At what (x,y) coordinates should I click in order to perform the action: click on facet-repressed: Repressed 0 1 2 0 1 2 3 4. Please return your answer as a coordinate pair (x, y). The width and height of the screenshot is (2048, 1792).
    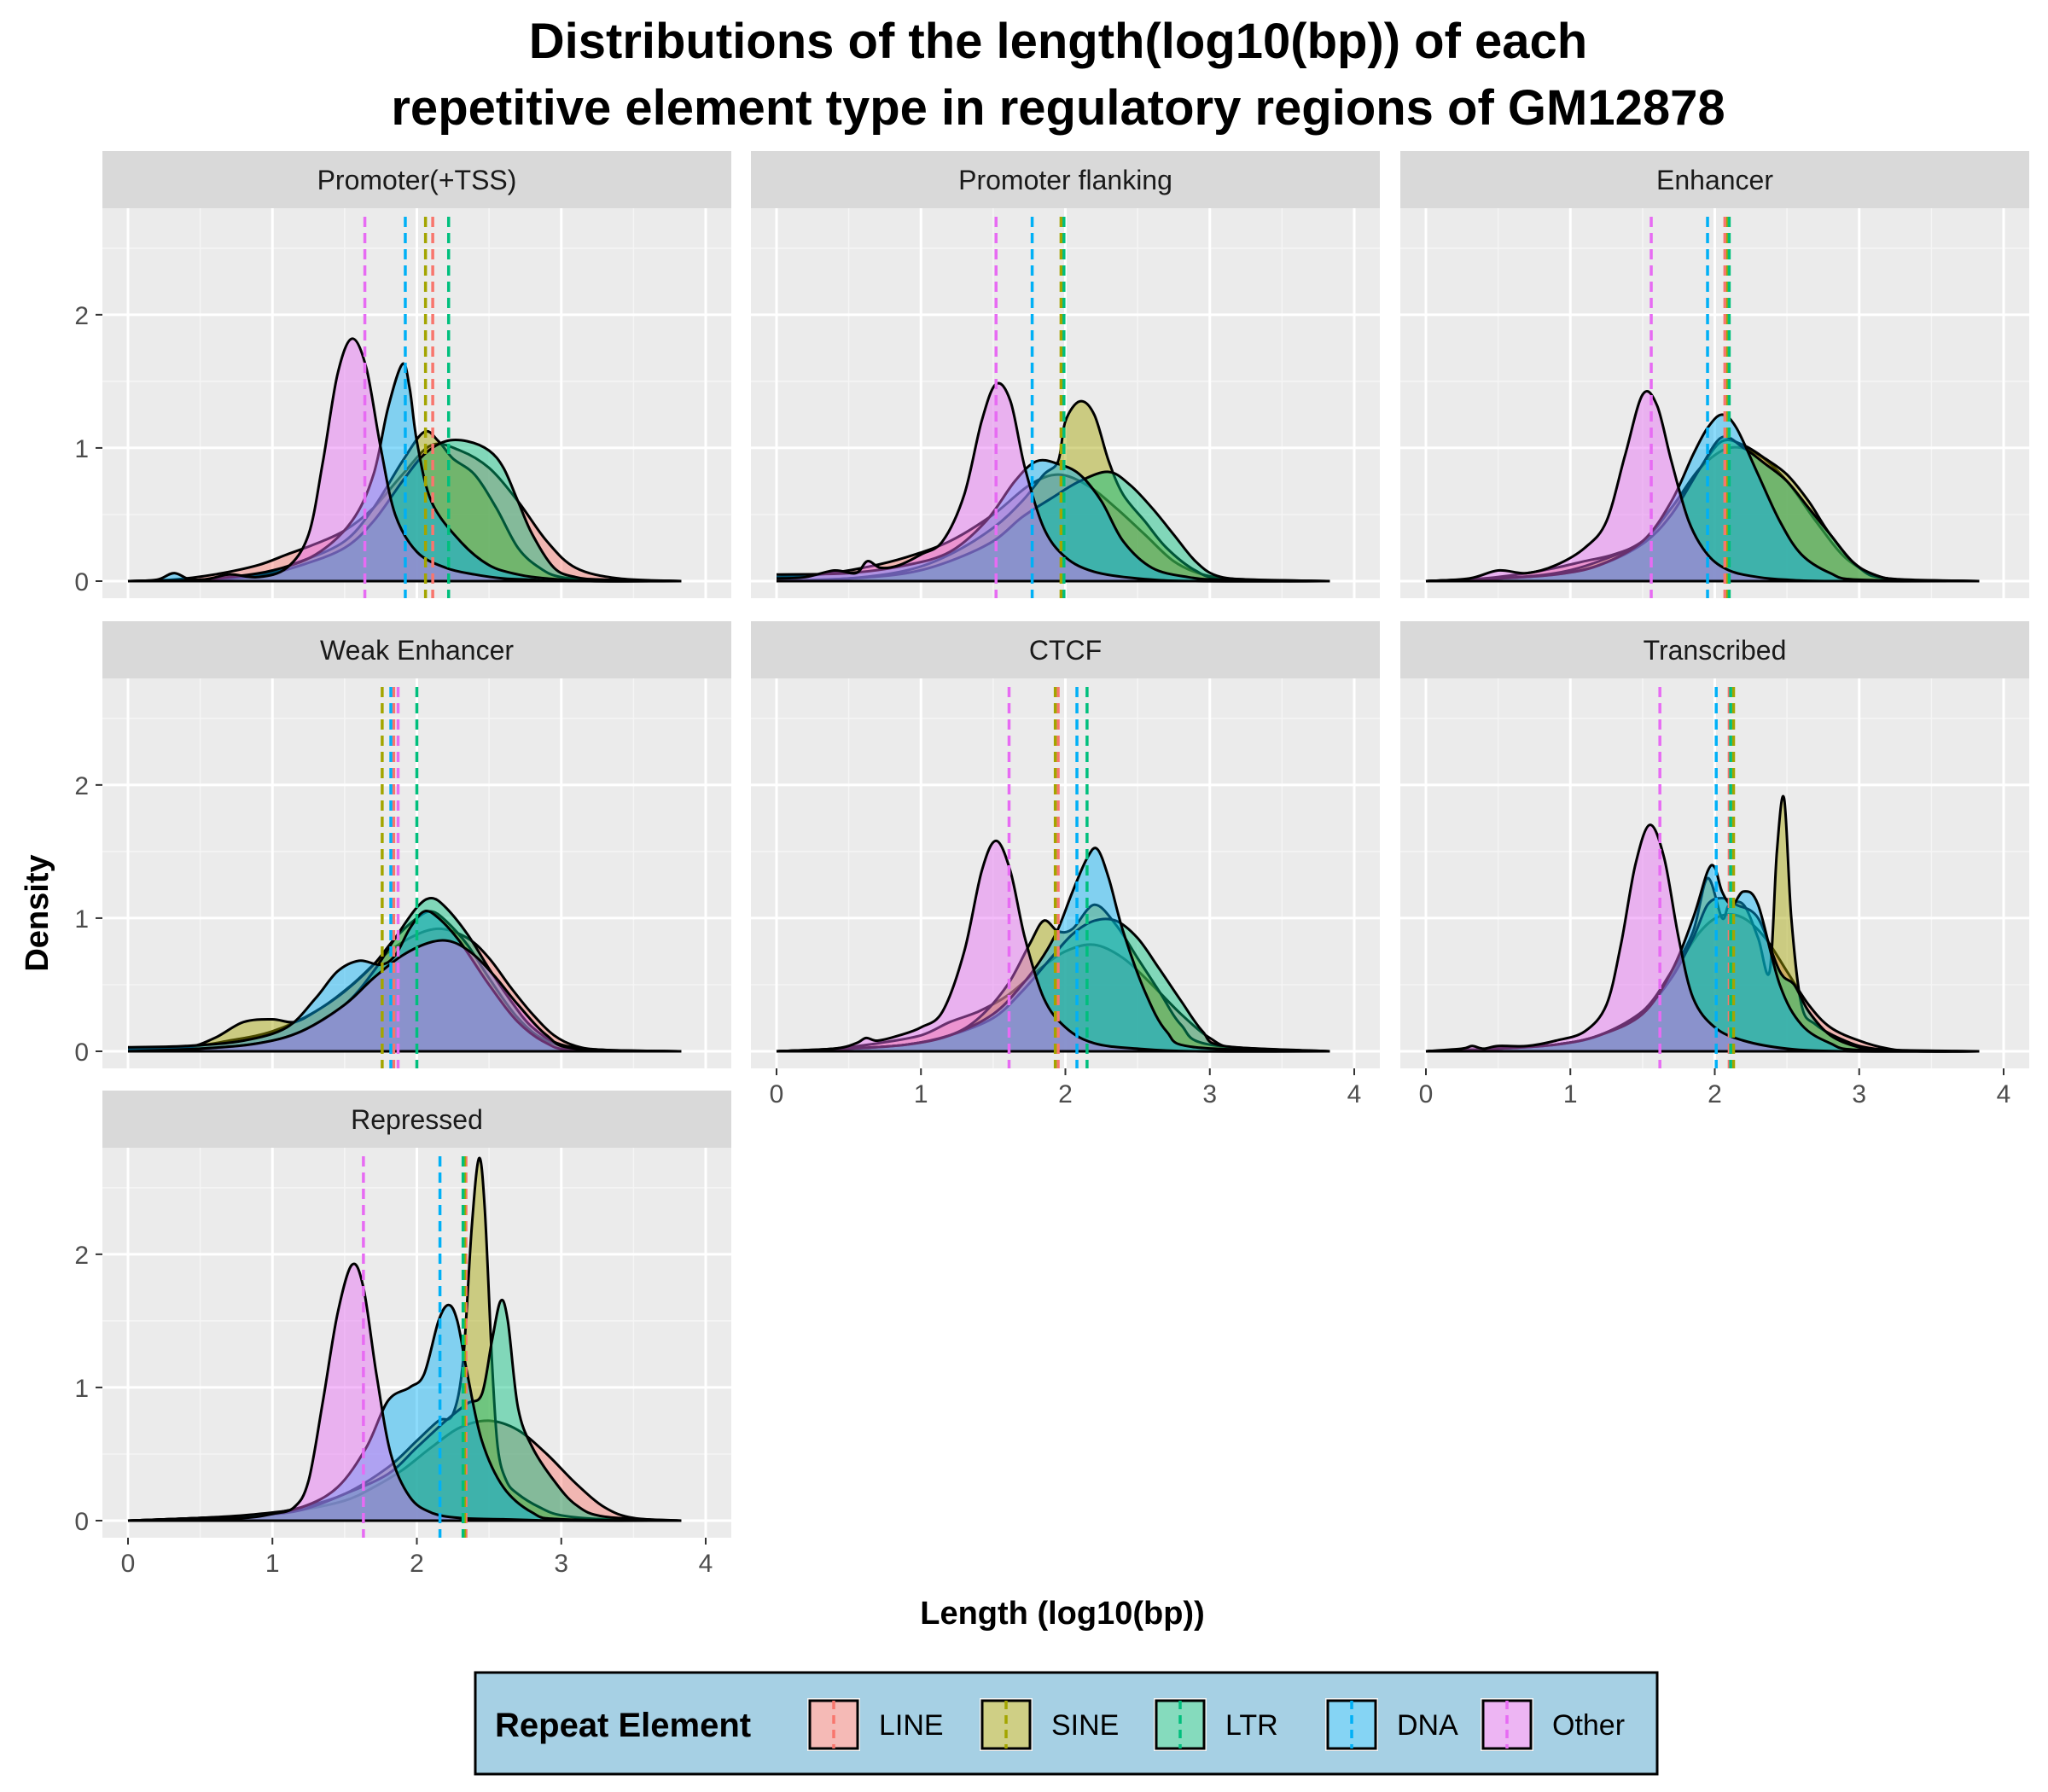
    Looking at the image, I should click on (402, 1334).